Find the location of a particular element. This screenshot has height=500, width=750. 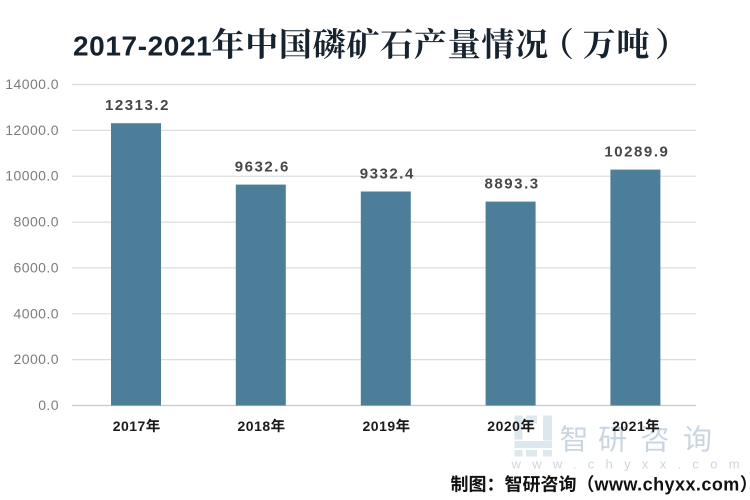

svg-text: 9632.6 is located at coordinates (262, 167).